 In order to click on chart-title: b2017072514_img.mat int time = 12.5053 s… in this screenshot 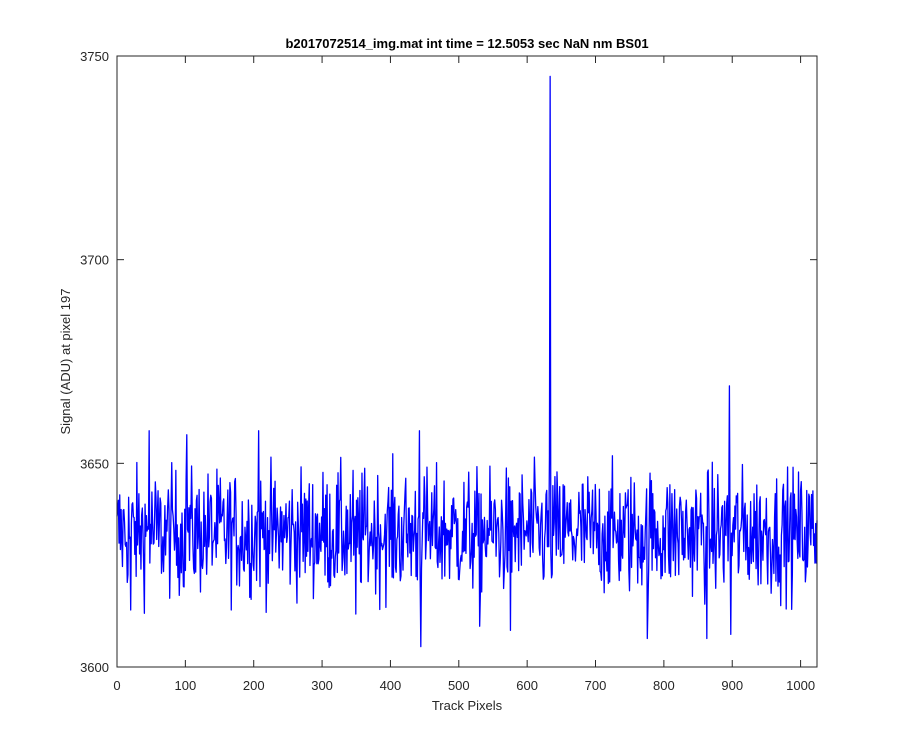, I will do `click(466, 43)`.